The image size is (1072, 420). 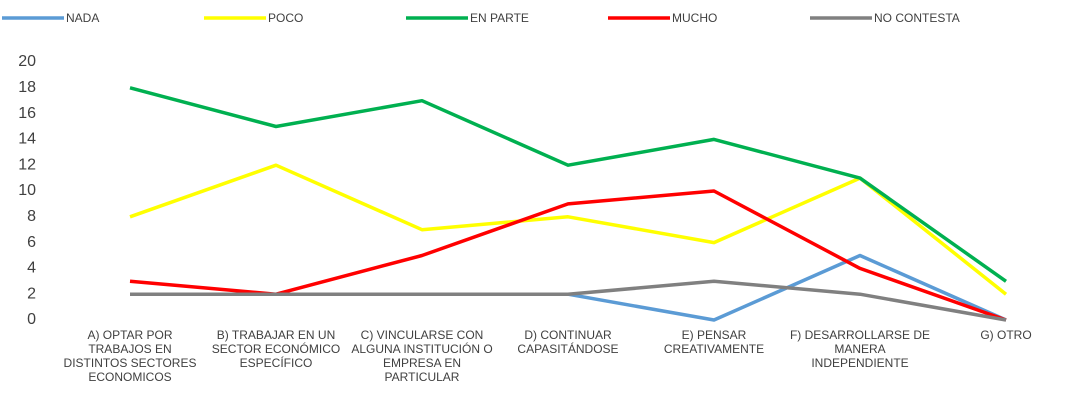 I want to click on y-tick-label: 16, so click(x=27, y=113).